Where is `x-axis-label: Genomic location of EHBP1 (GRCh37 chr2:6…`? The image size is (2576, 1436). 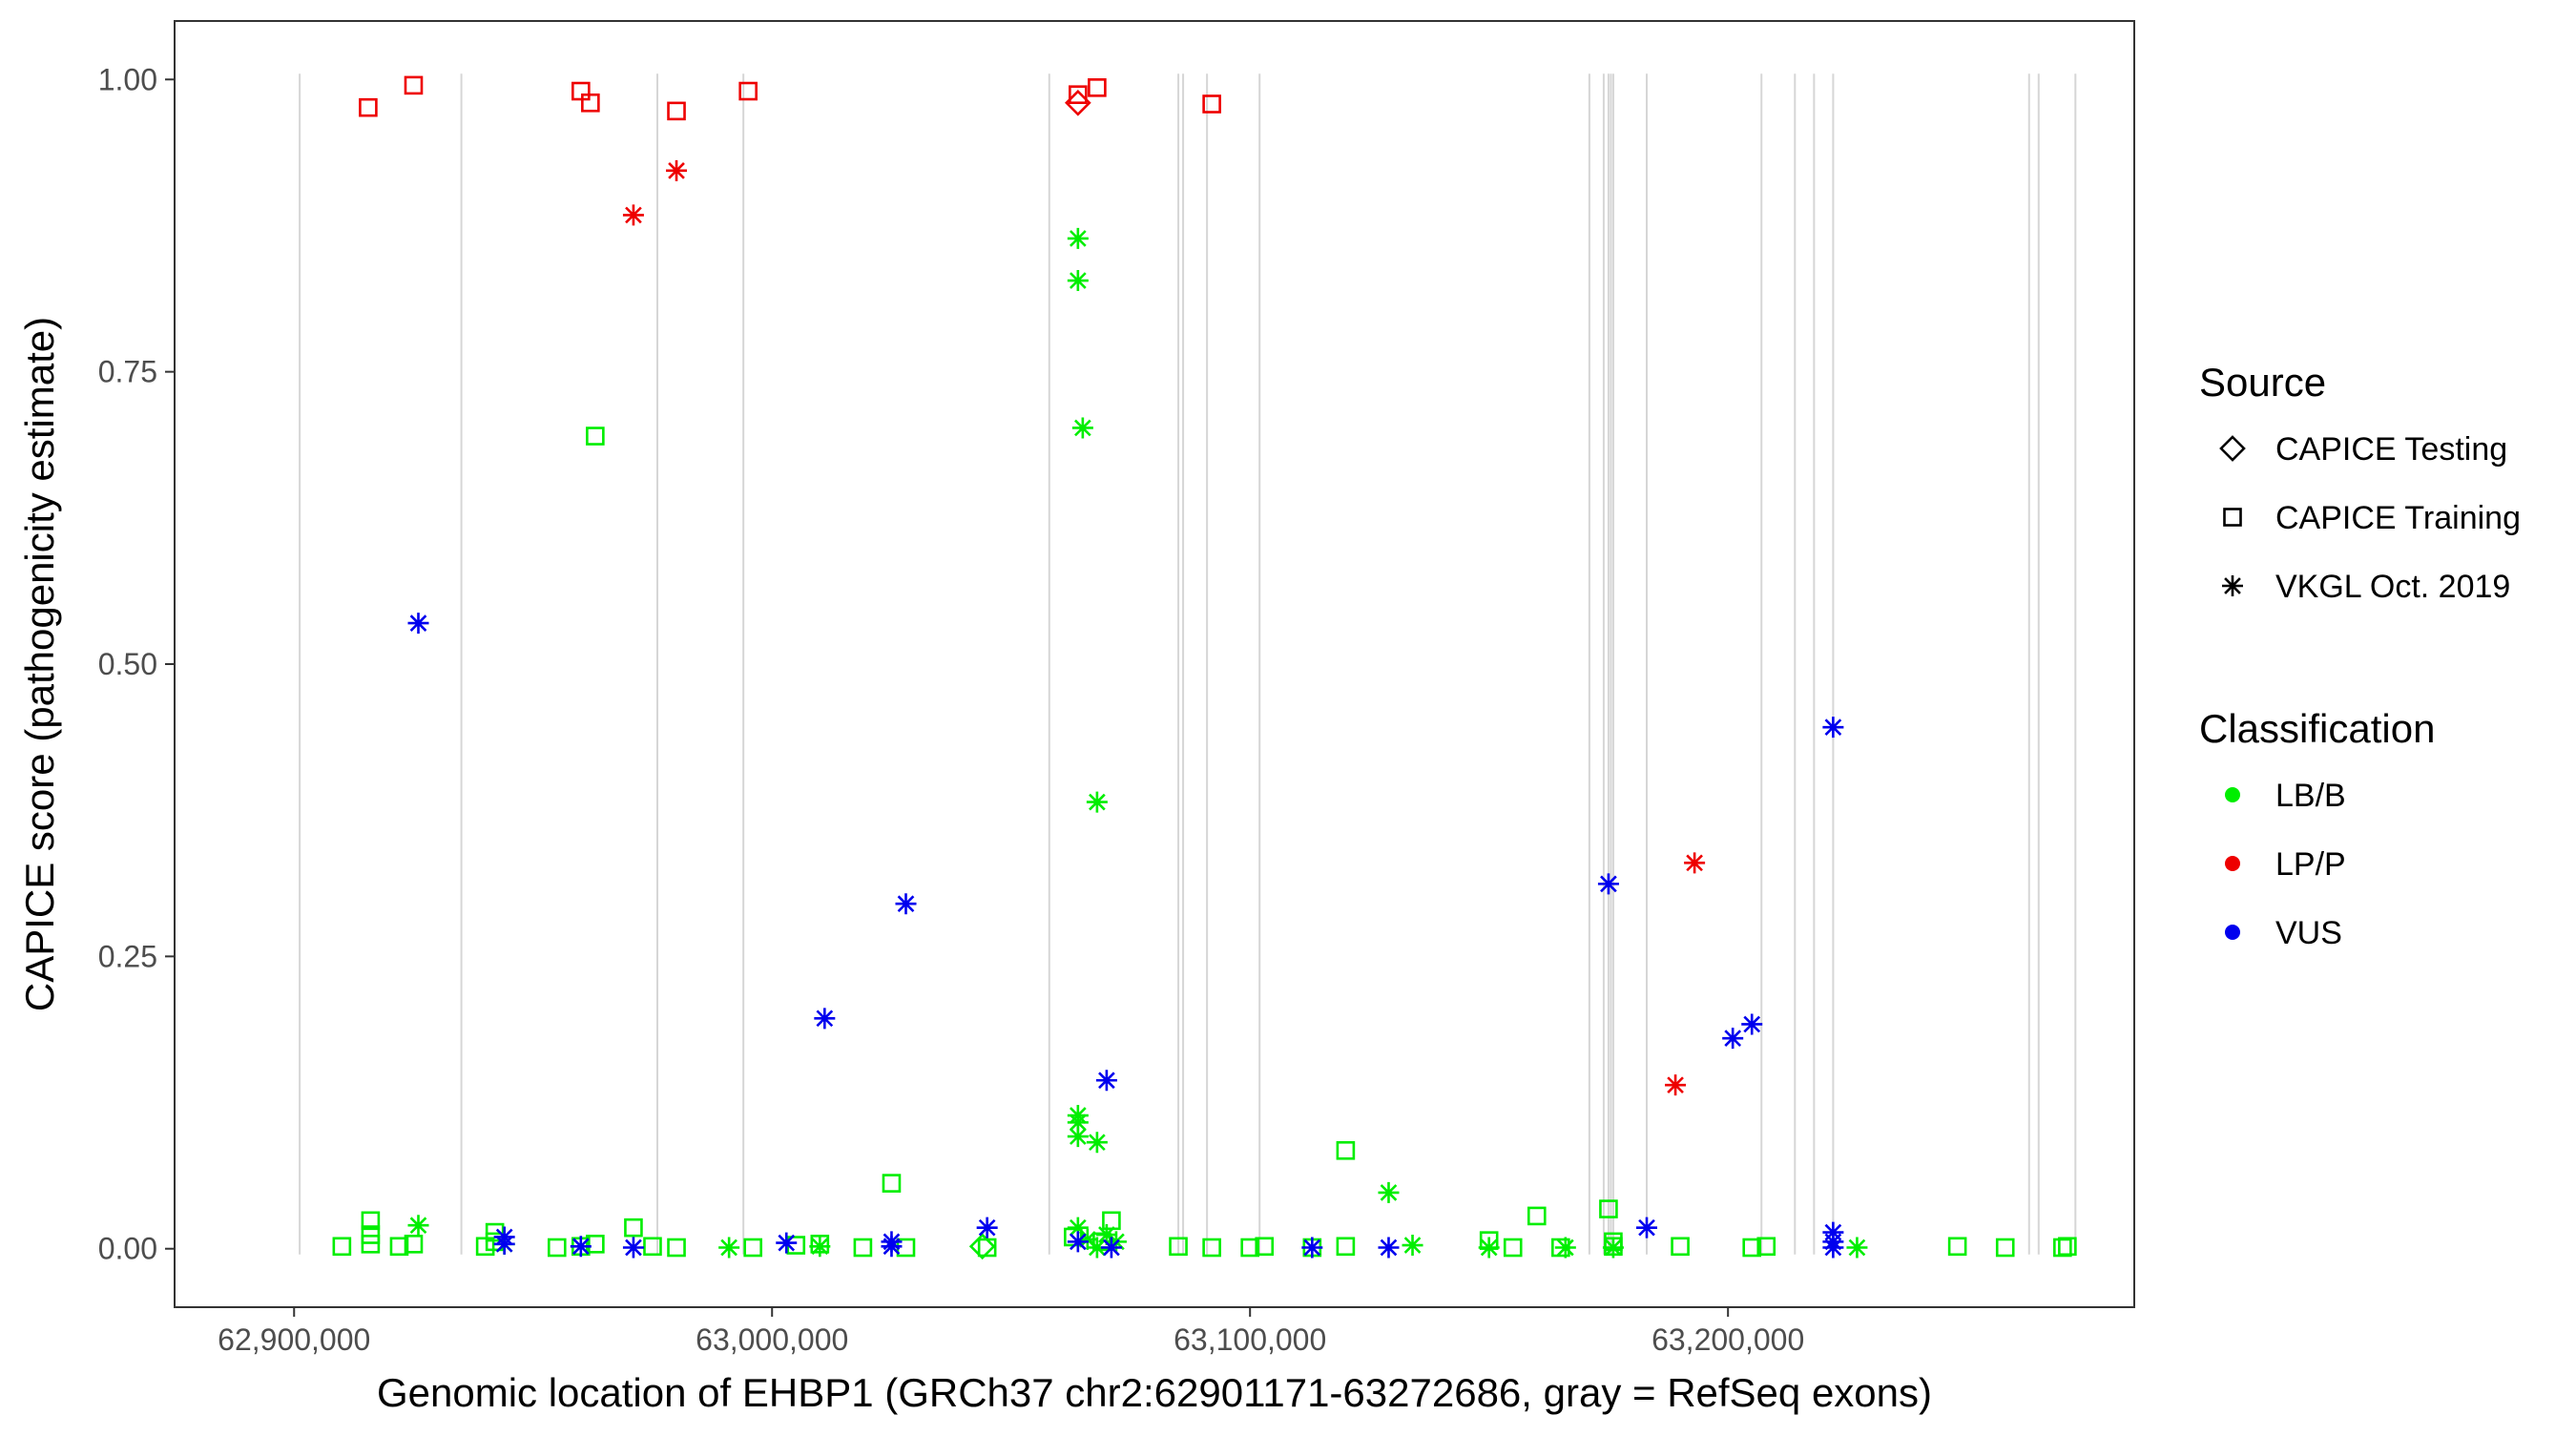 x-axis-label: Genomic location of EHBP1 (GRCh37 chr2:6… is located at coordinates (1154, 1392).